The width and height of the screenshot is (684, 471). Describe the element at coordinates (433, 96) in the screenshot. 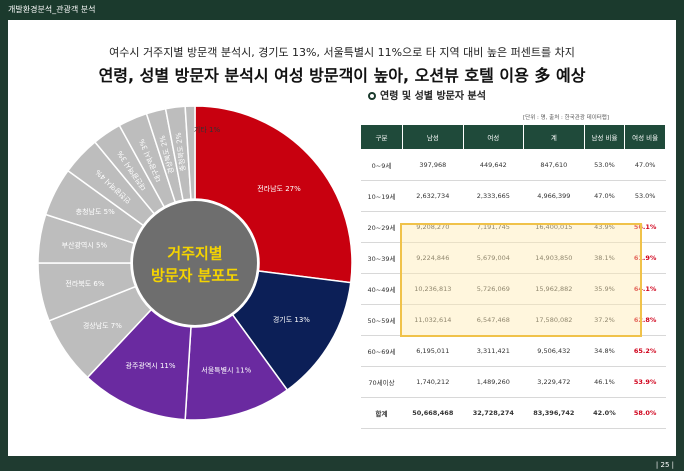

I see `table-title: 연령 및 성별 방문자 분석` at that location.